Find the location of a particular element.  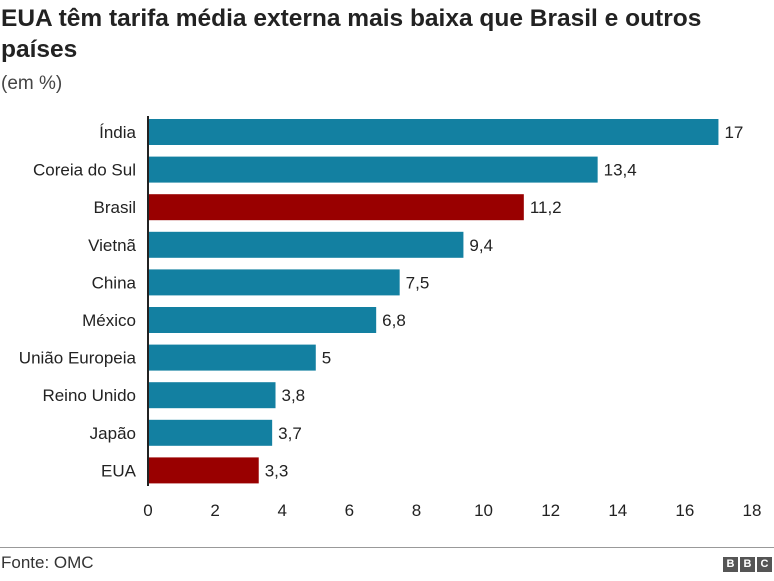

chart-subtitle: (em %) is located at coordinates (32, 83).